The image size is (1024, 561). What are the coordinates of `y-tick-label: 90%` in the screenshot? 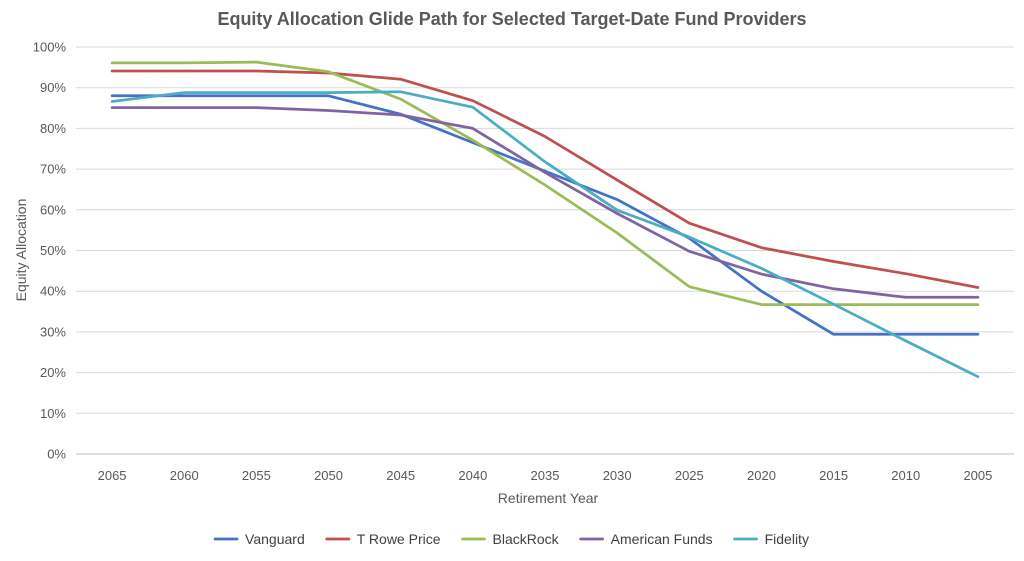 It's located at (53, 87).